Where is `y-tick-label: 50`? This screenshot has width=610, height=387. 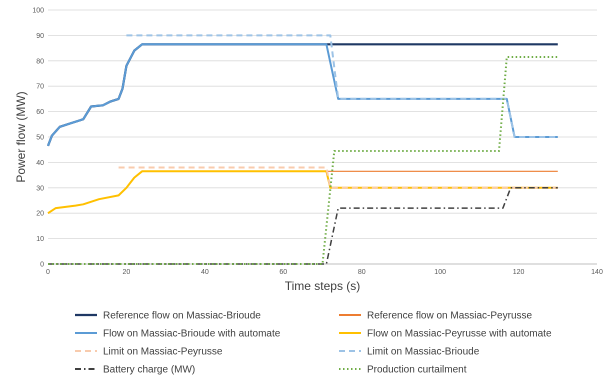
y-tick-label: 50 is located at coordinates (40, 138).